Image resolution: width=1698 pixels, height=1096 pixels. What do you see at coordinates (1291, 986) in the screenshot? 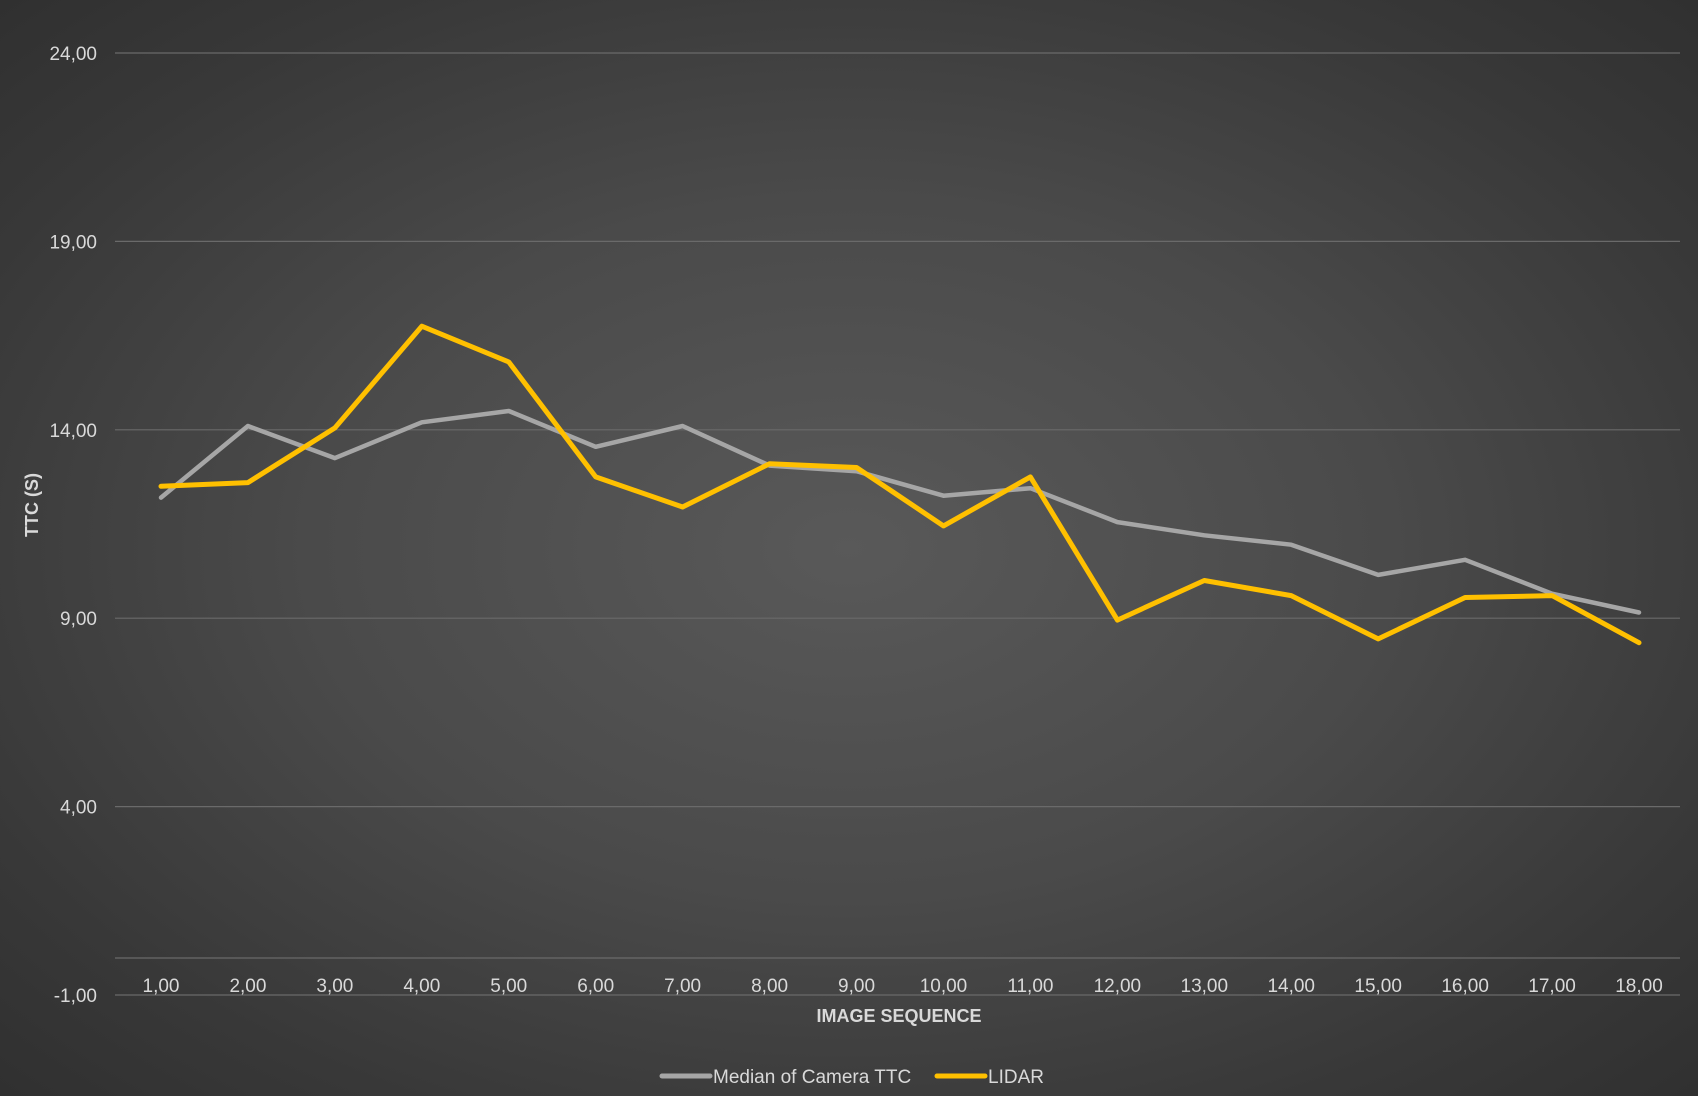
I see `x-tick-label: 14,00` at bounding box center [1291, 986].